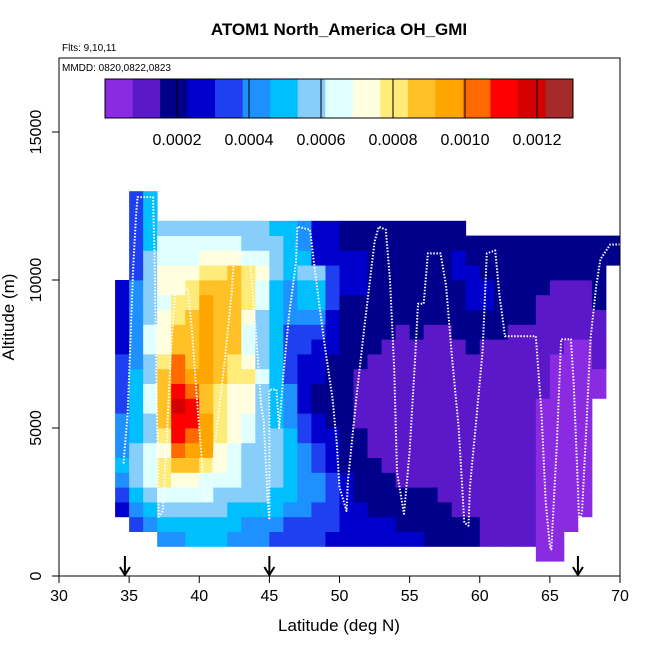  Describe the element at coordinates (116, 68) in the screenshot. I see `mmdd-note: MMDD: 0820,0822,0823` at that location.